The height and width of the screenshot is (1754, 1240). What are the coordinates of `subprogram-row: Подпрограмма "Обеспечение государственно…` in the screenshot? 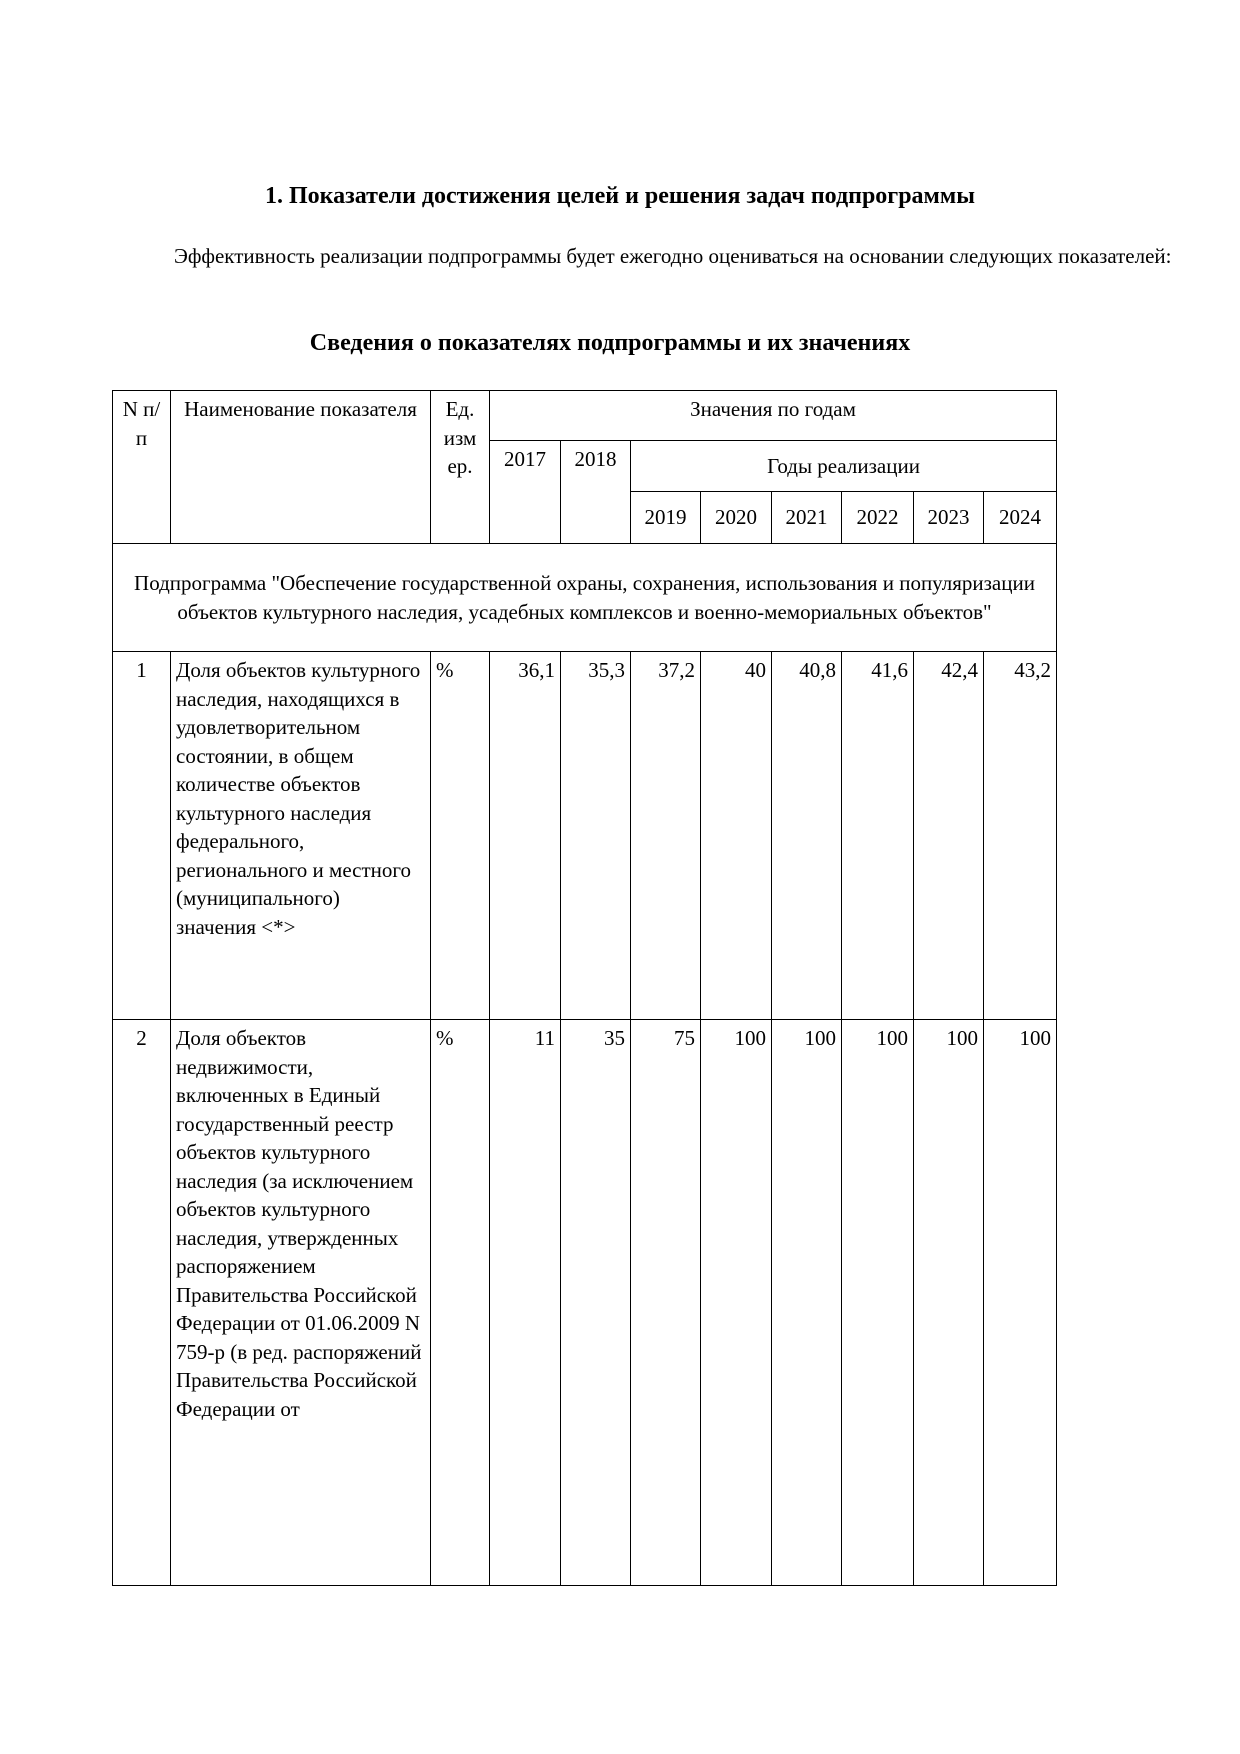 It's located at (584, 597).